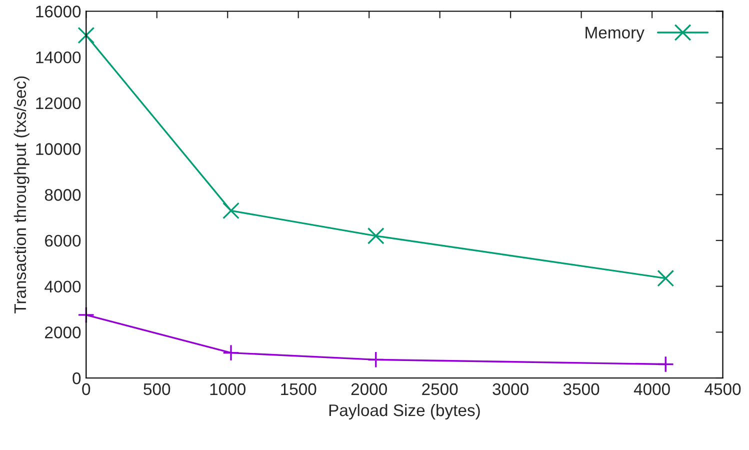 This screenshot has width=749, height=450. What do you see at coordinates (63, 332) in the screenshot?
I see `y-tick-label: 2000` at bounding box center [63, 332].